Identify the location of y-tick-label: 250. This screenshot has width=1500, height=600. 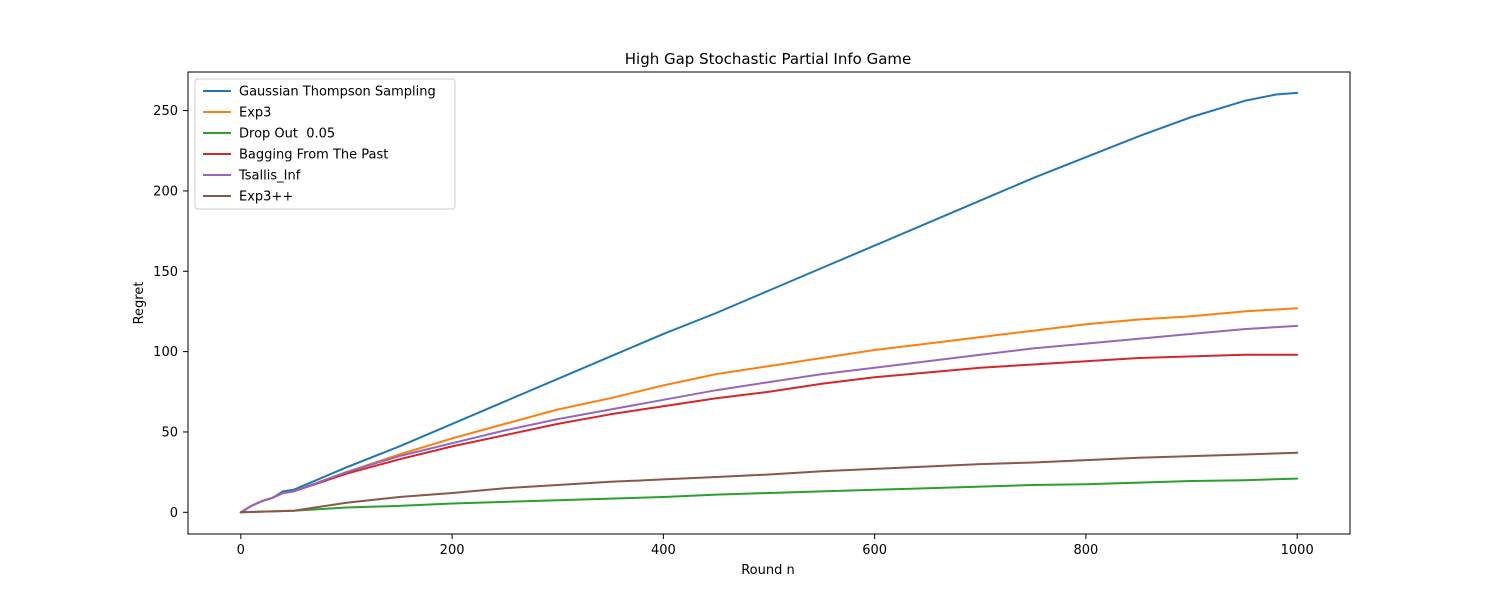
(165, 111).